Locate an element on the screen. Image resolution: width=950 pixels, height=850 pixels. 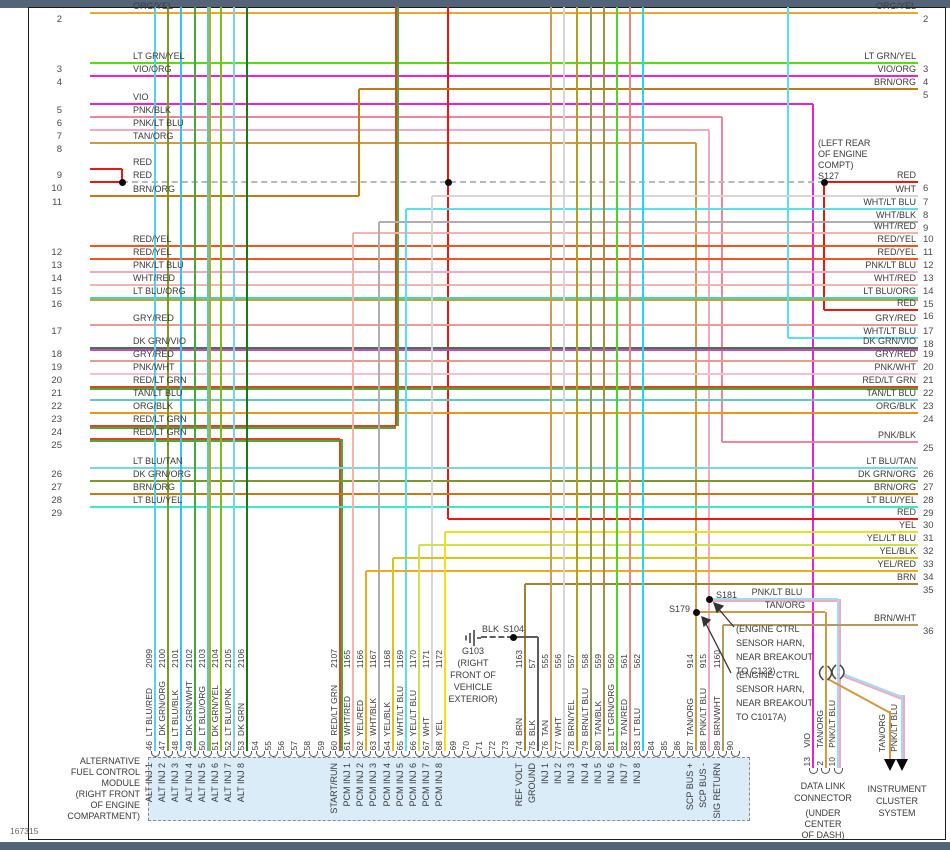
dlc-title: CONNECTOR is located at coordinates (823, 798).